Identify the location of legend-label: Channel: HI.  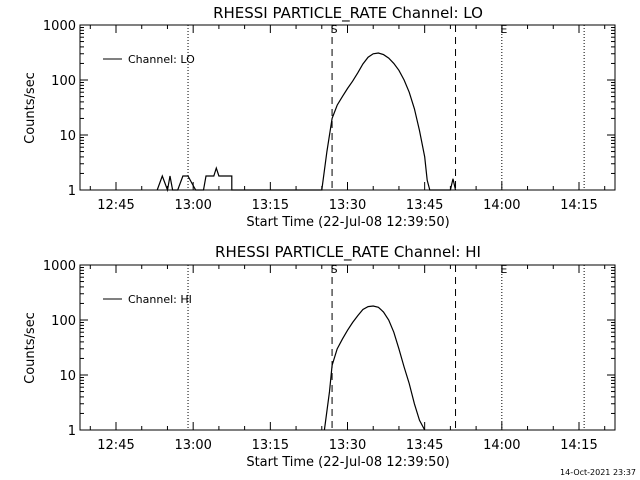
(160, 299).